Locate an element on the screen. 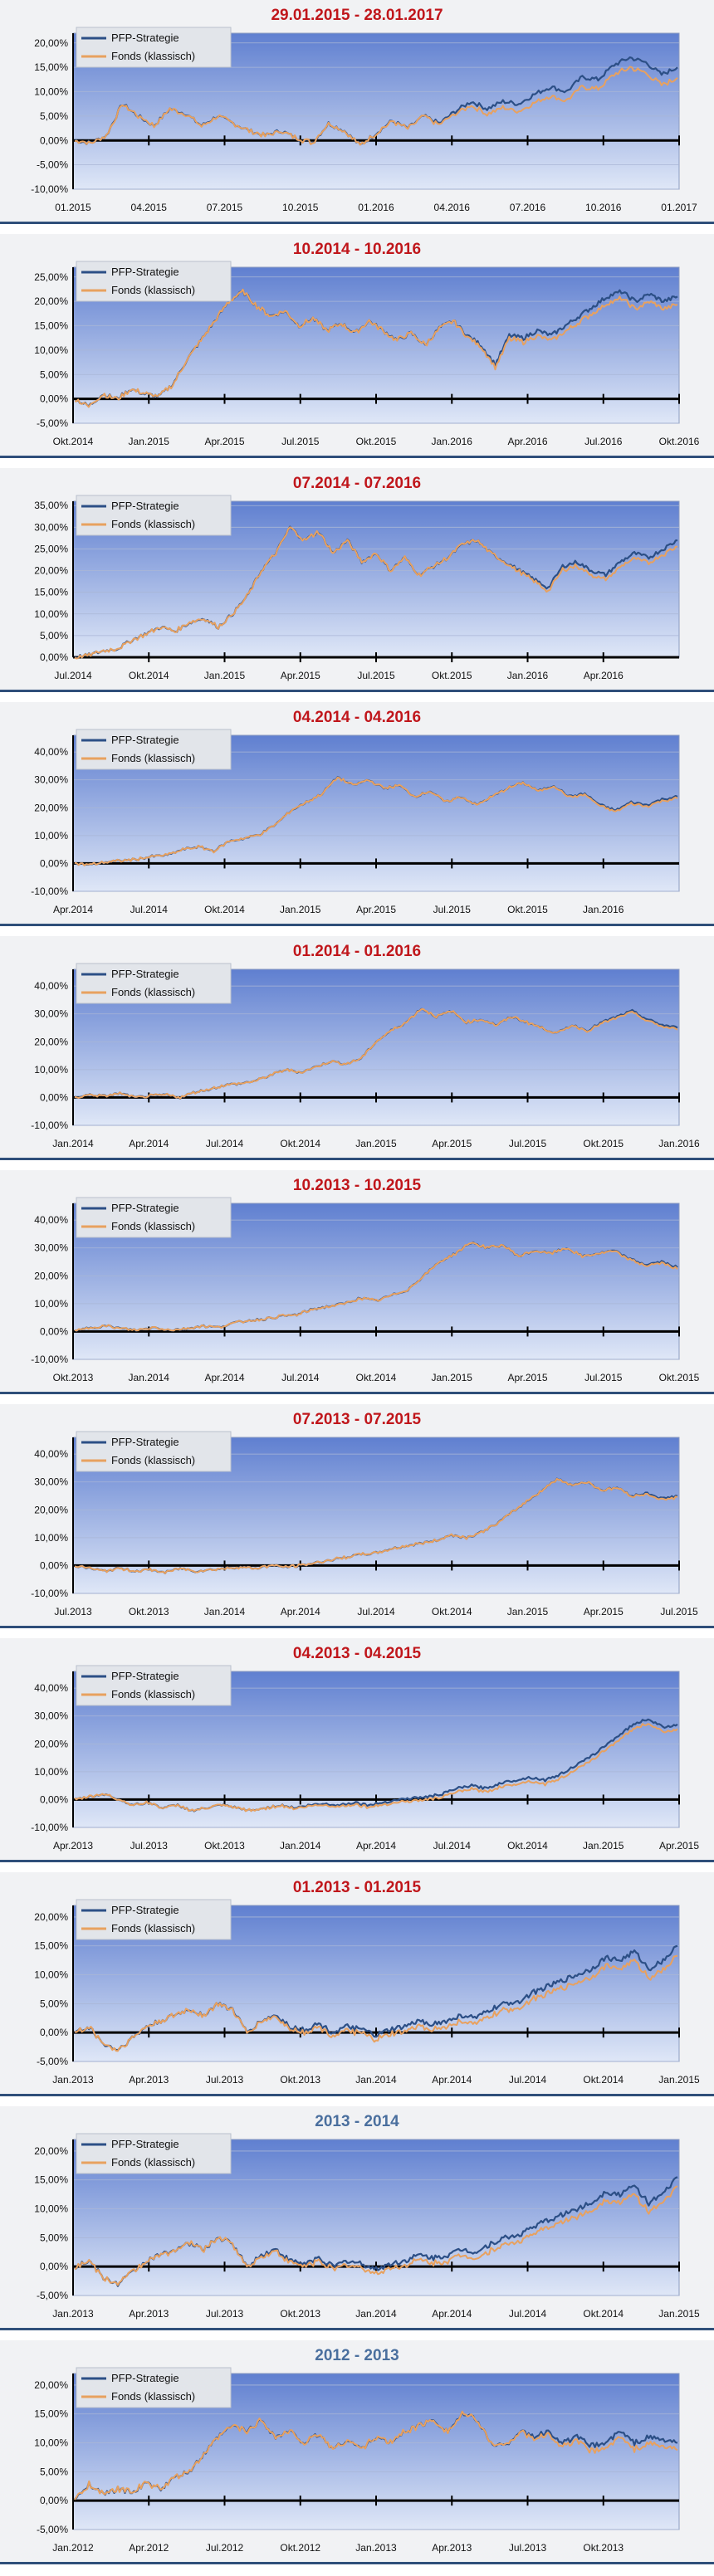  x-tick-label: Okt.2014 is located at coordinates (452, 1612).